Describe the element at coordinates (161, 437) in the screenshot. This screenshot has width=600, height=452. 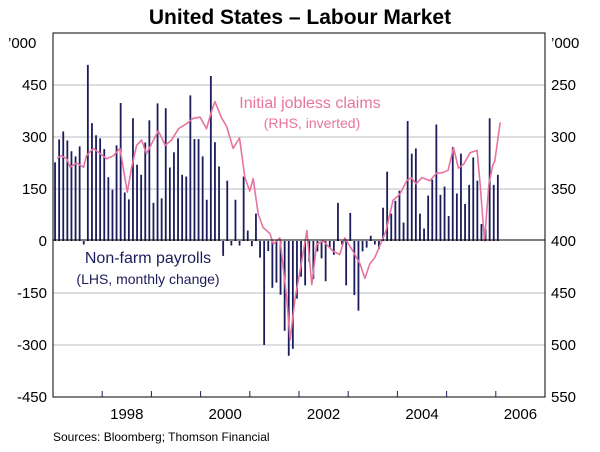
I see `source-note: Sources: Bloomberg; Thomson Financial` at that location.